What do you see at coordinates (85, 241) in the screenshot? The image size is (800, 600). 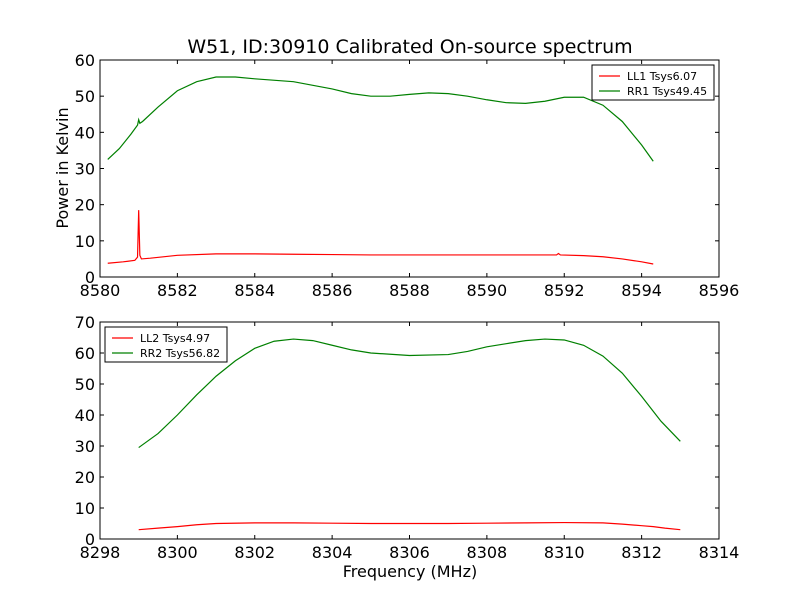 I see `top-ytick-label: 10` at bounding box center [85, 241].